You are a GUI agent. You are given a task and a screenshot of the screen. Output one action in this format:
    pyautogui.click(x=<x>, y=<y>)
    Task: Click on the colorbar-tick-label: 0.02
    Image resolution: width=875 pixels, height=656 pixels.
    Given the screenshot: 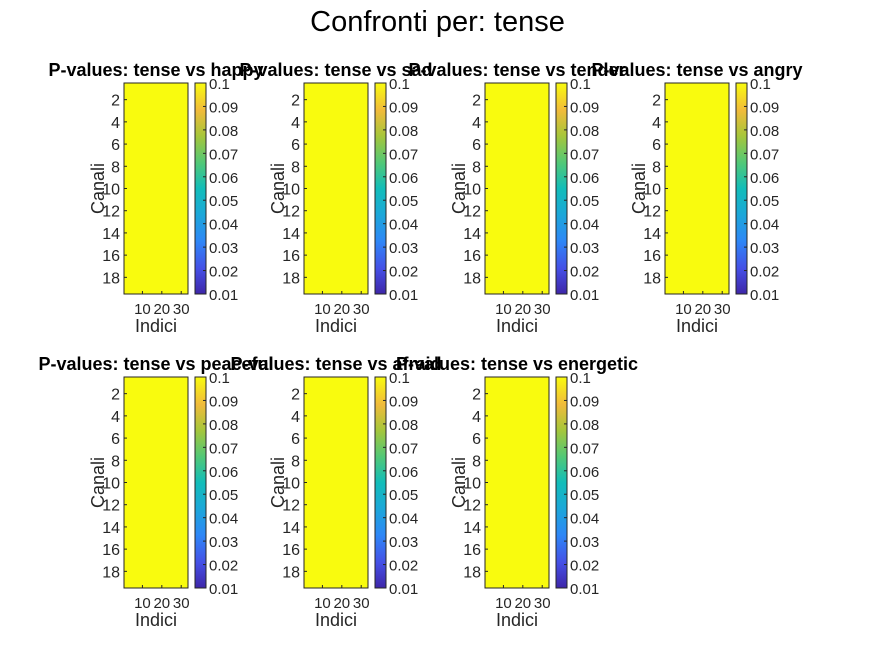 What is the action you would take?
    pyautogui.click(x=764, y=272)
    